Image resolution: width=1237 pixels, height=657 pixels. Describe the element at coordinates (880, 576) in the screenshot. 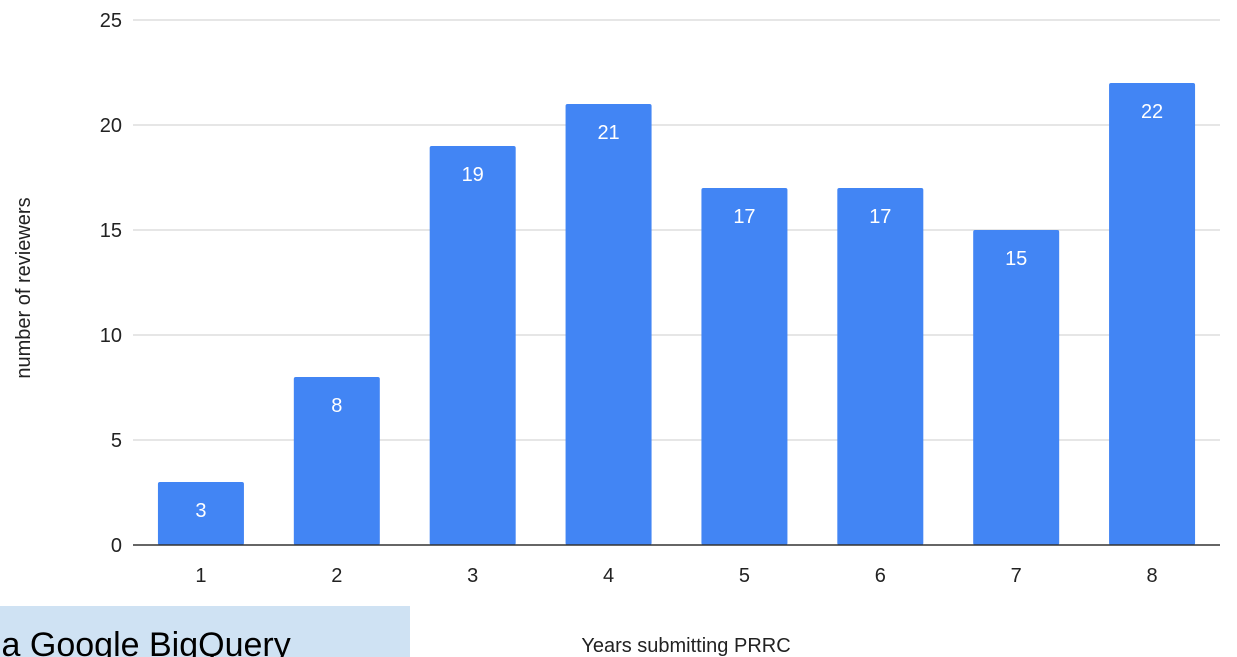

I see `x-tick-label: 6` at that location.